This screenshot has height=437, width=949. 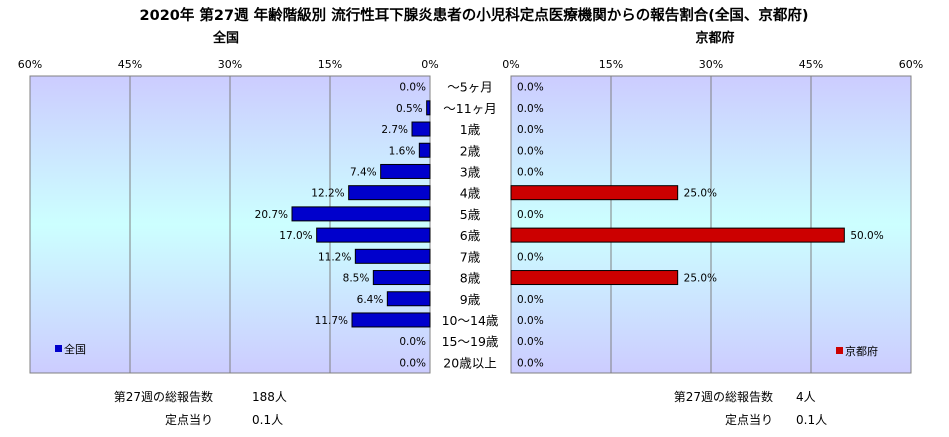 I want to click on category-label: 5歳, so click(x=470, y=214).